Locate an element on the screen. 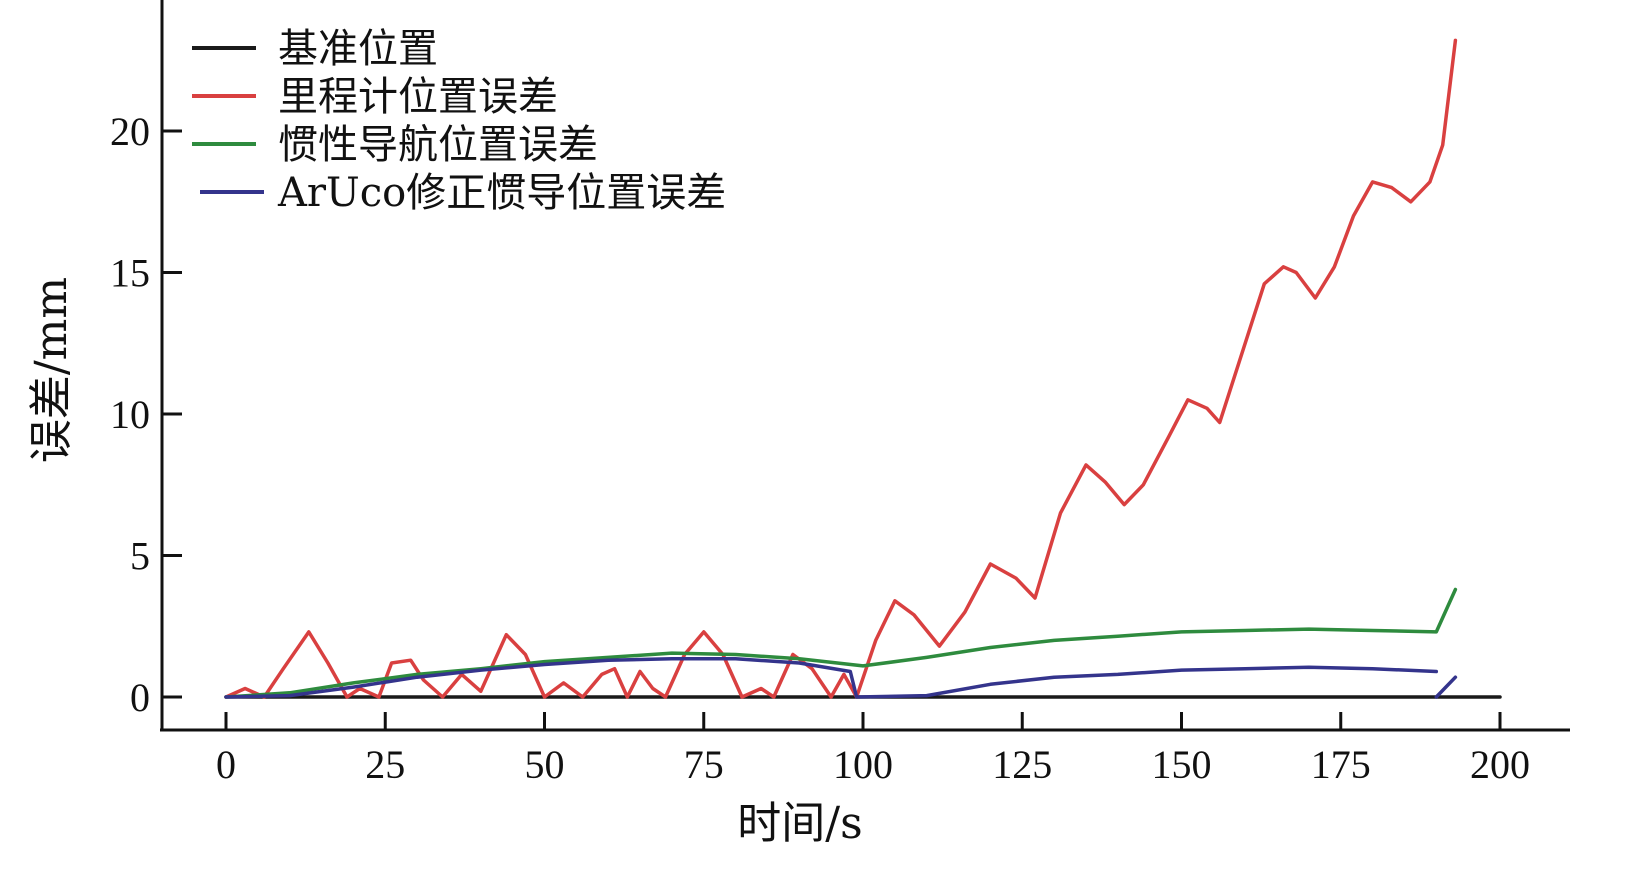  x-tick-label: 175 is located at coordinates (1341, 764).